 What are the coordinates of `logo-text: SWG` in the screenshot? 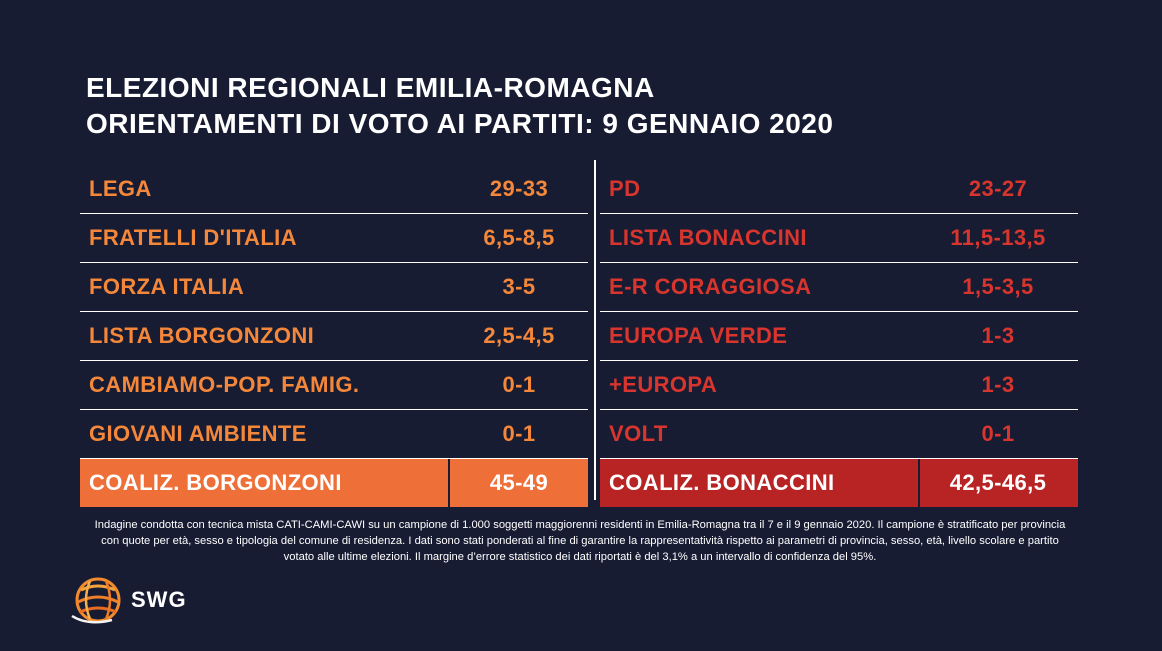 It's located at (159, 599).